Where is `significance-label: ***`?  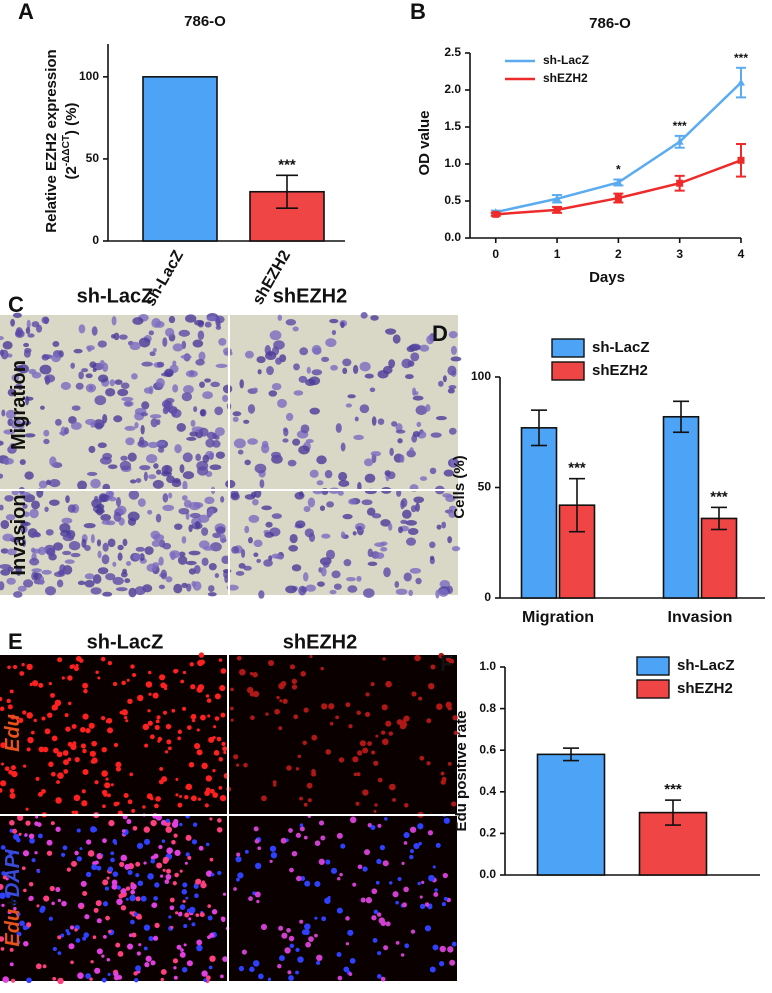
significance-label: *** is located at coordinates (577, 468).